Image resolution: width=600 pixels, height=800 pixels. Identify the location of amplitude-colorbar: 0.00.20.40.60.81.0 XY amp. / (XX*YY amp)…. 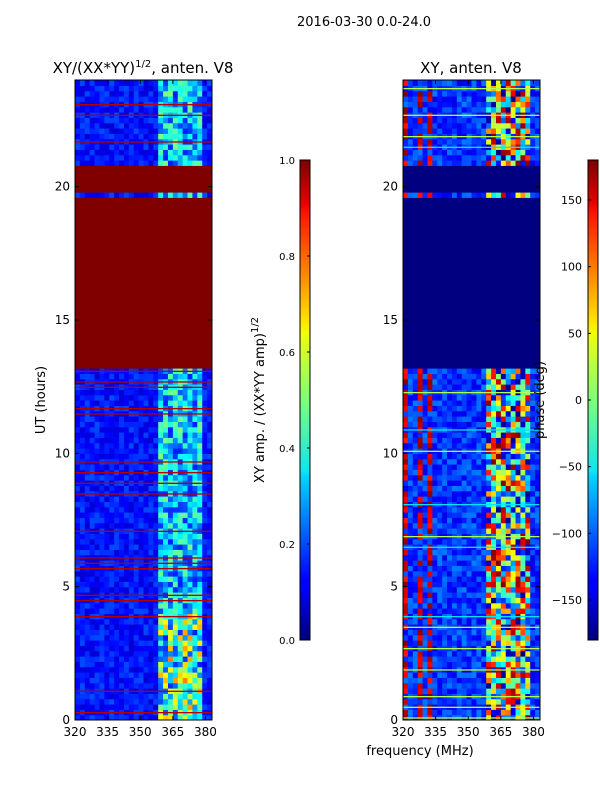
(280, 401).